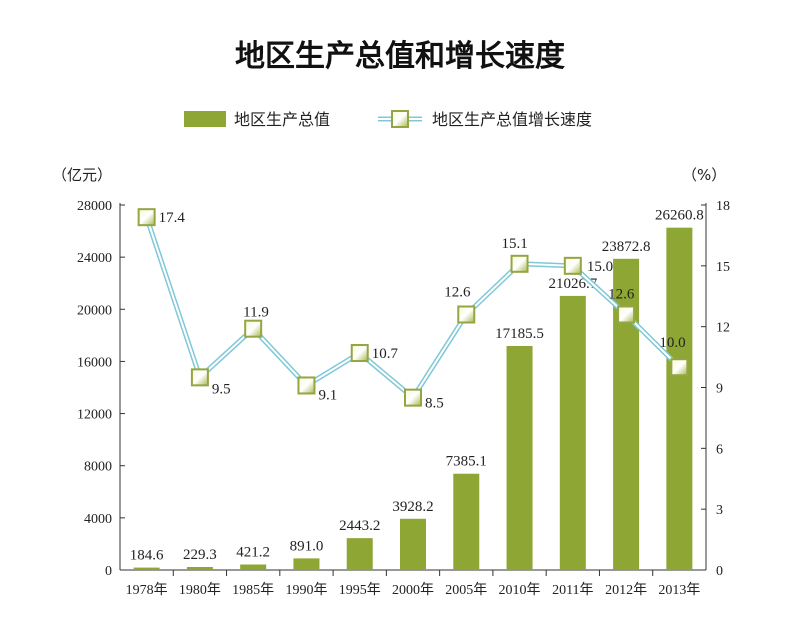 The height and width of the screenshot is (637, 800). I want to click on x-tick-label: 1990年, so click(306, 590).